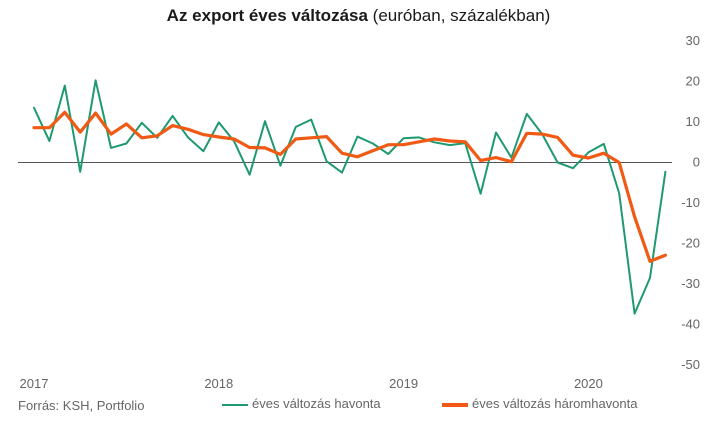 The image size is (717, 424). Describe the element at coordinates (690, 283) in the screenshot. I see `y-tick-label: -30` at that location.